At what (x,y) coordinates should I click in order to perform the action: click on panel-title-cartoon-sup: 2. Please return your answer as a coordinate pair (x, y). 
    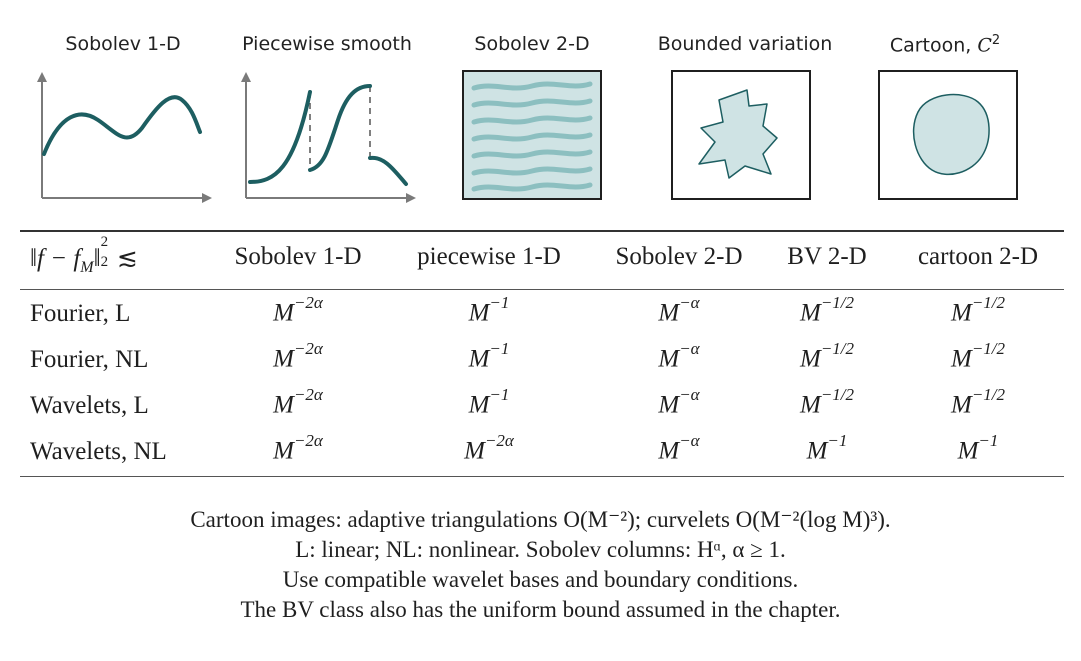
    Looking at the image, I should click on (996, 40).